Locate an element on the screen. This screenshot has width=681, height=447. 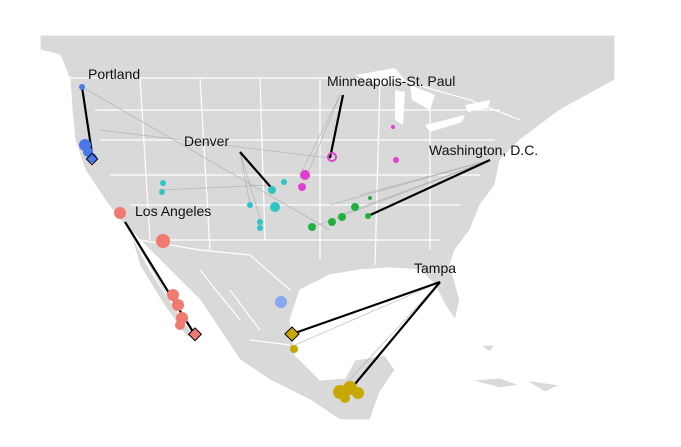
city-label: Denver is located at coordinates (206, 141).